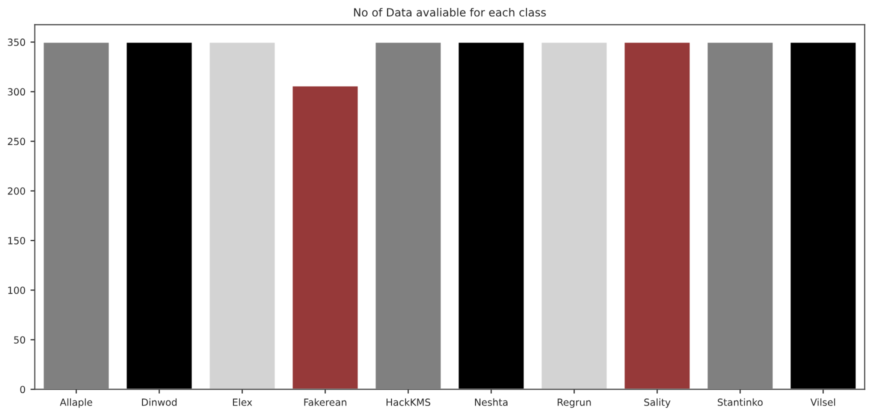 The height and width of the screenshot is (412, 869). I want to click on x-tick-label: Sality, so click(657, 403).